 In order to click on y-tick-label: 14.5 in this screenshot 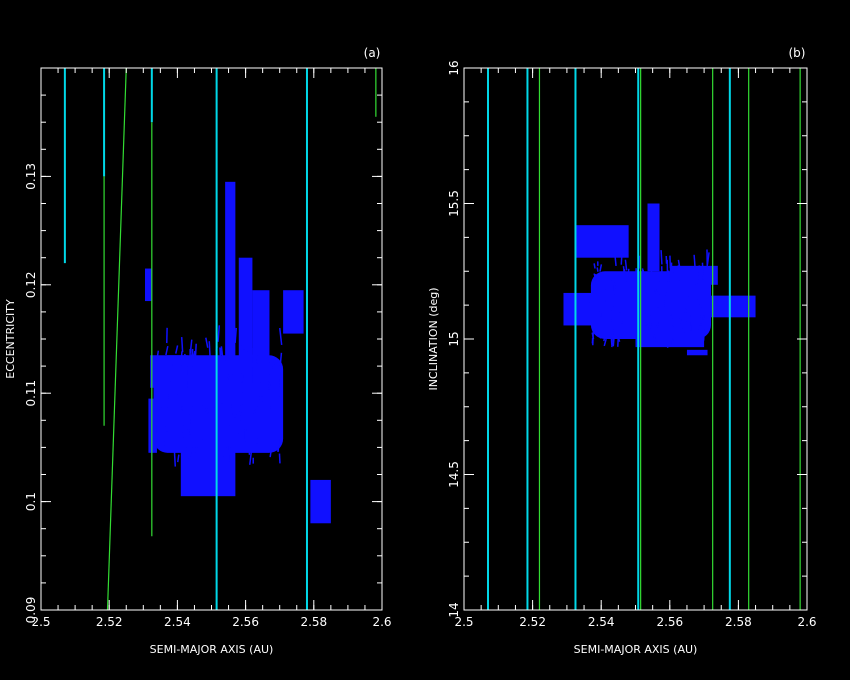, I will do `click(454, 474)`.